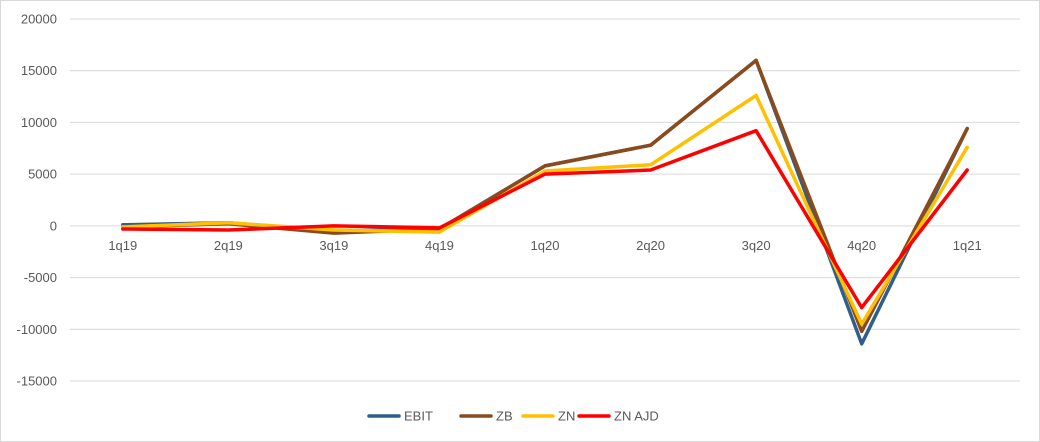 The image size is (1040, 442). Describe the element at coordinates (228, 245) in the screenshot. I see `x-tick-label: 2q19` at that location.